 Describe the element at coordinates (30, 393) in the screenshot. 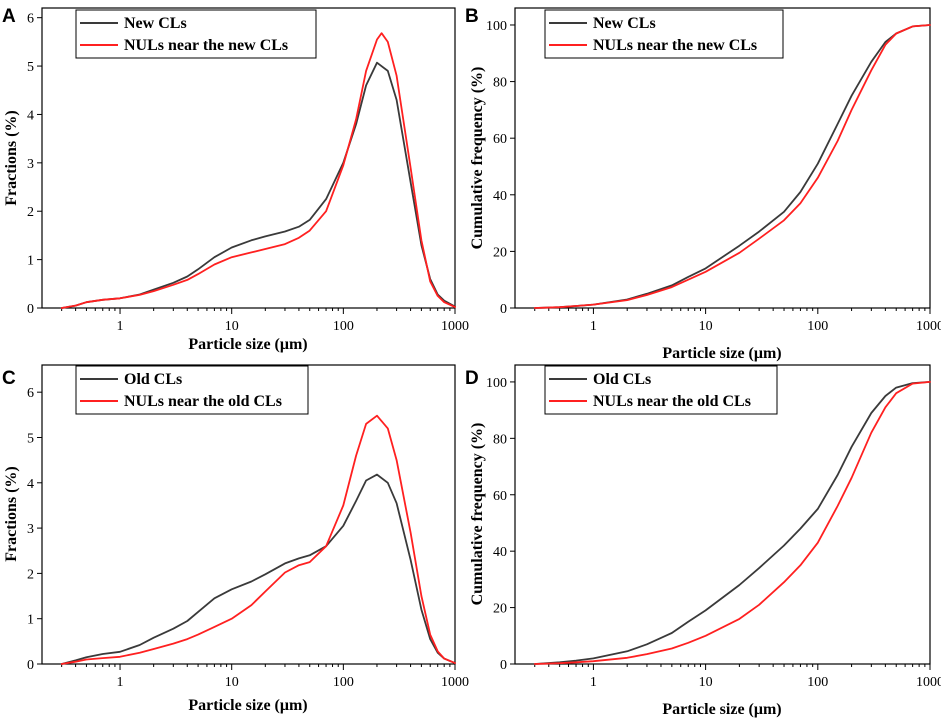

I see `y-tick-label-c: 6` at that location.